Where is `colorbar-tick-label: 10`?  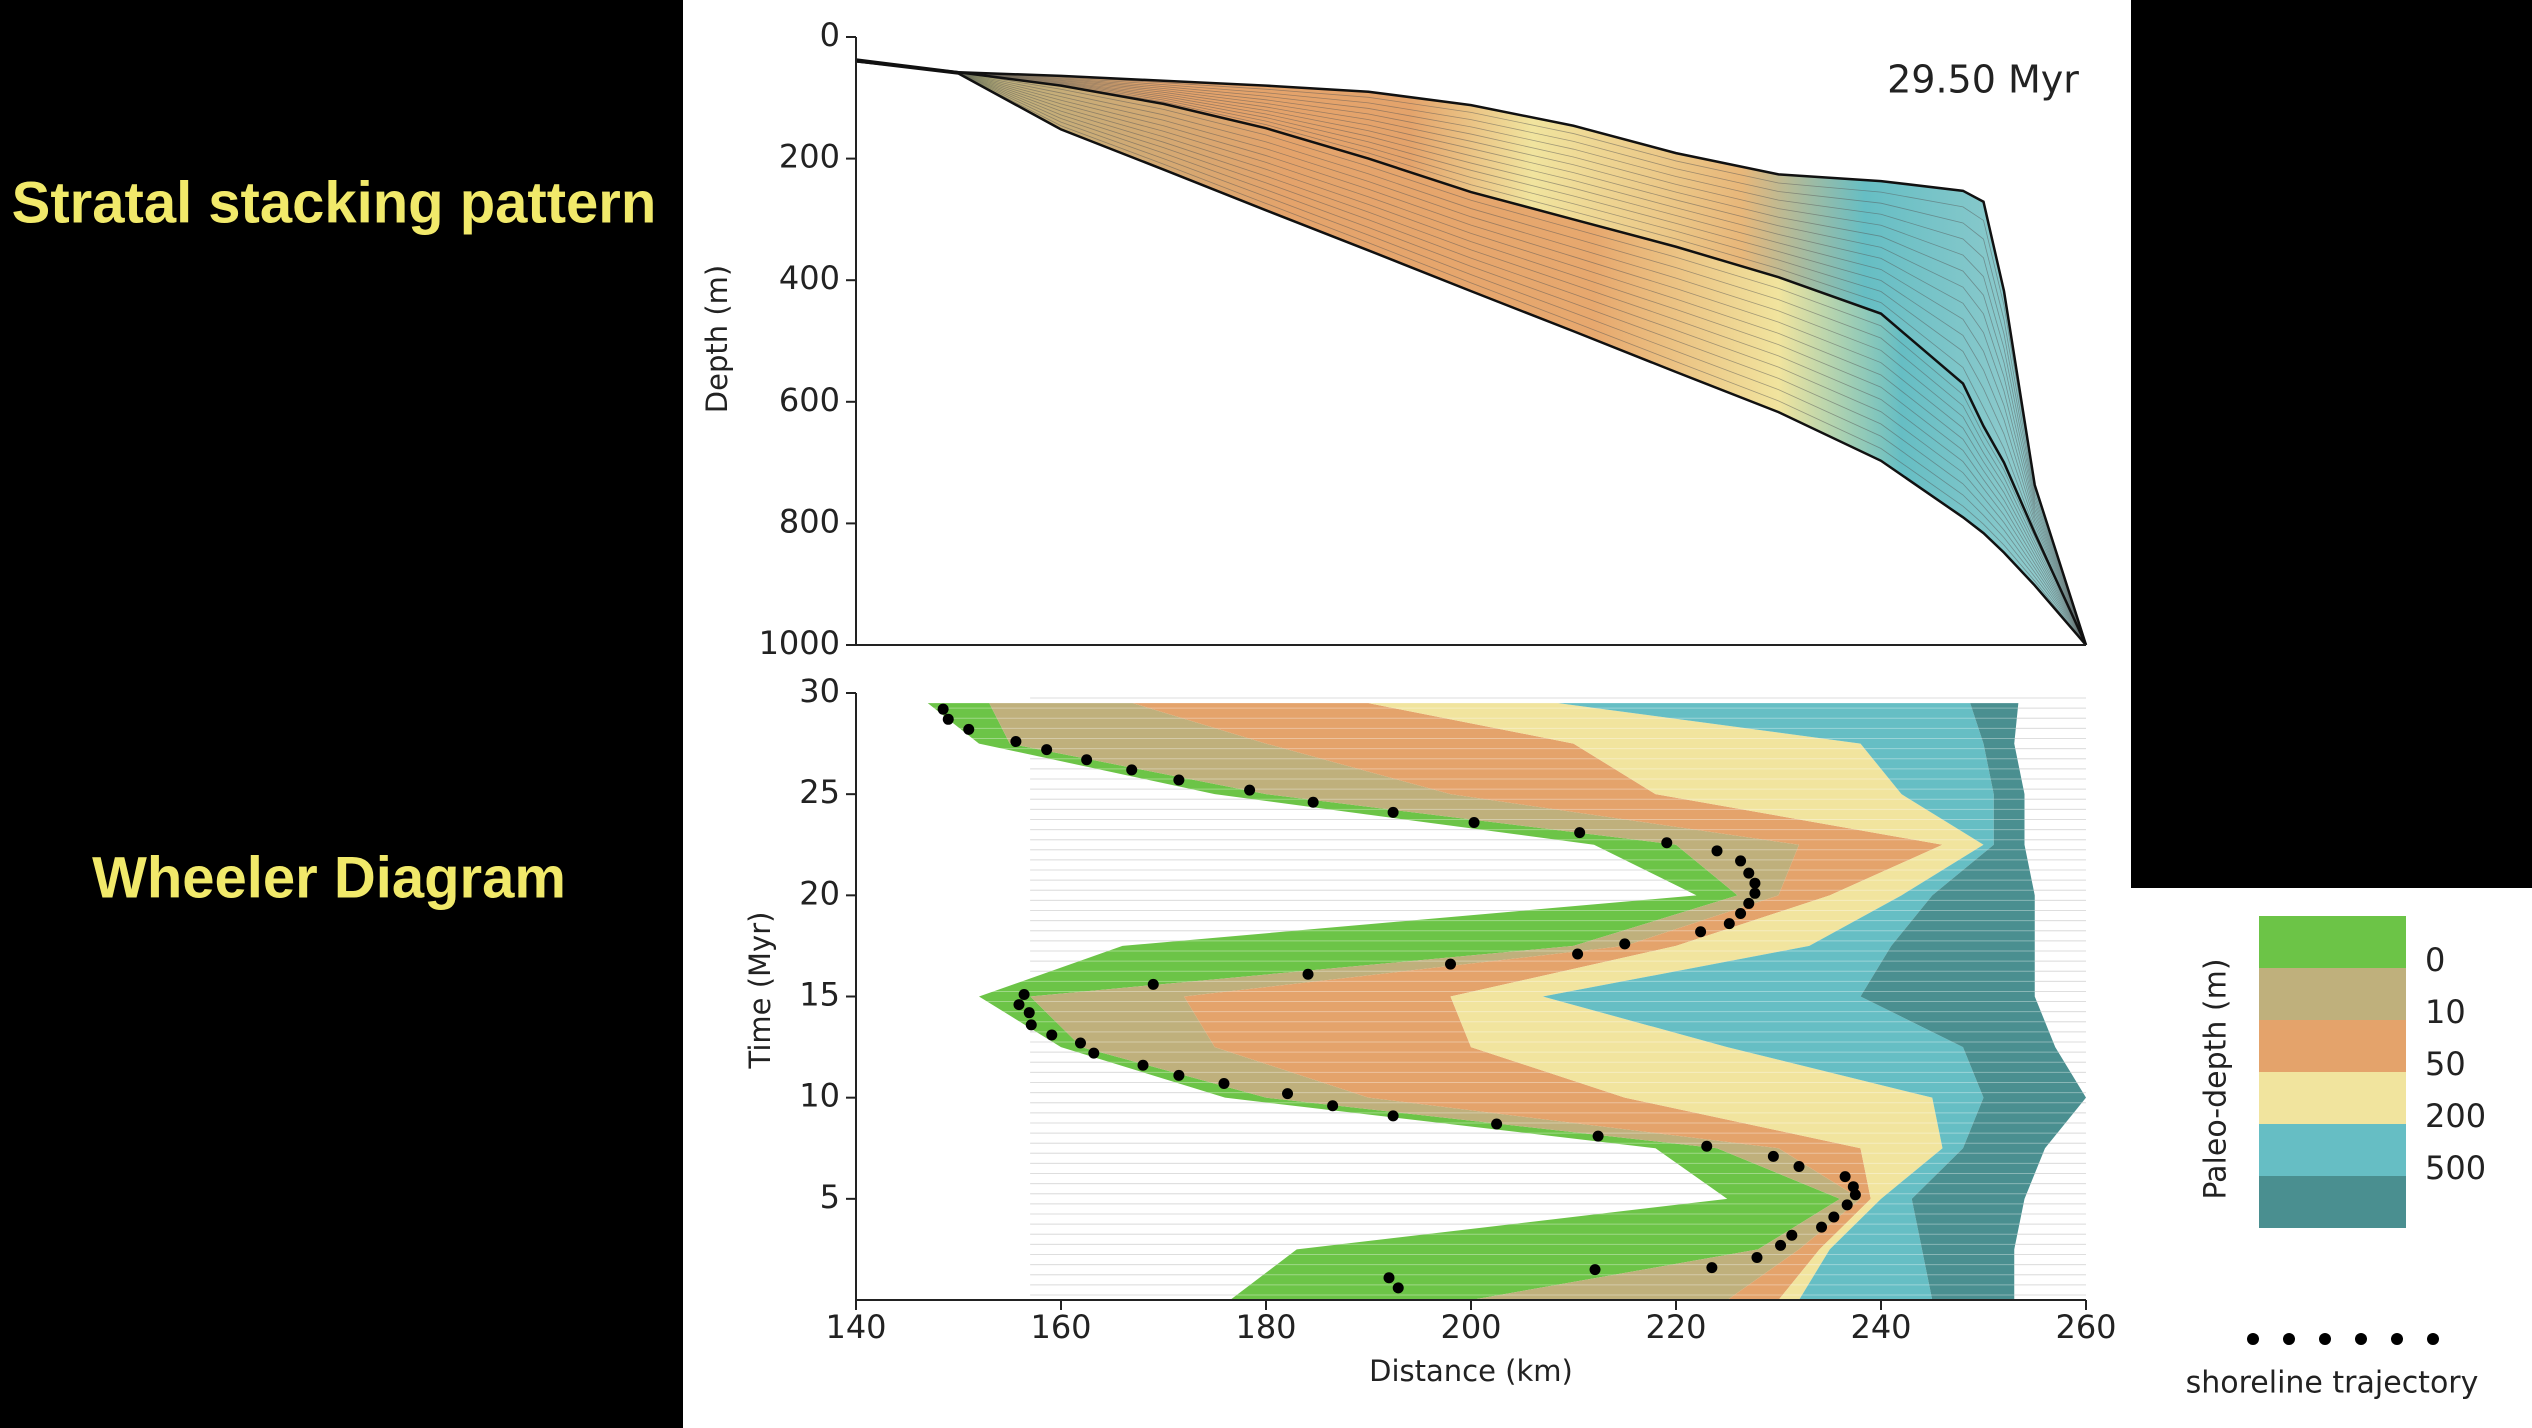 colorbar-tick-label: 10 is located at coordinates (2445, 1012).